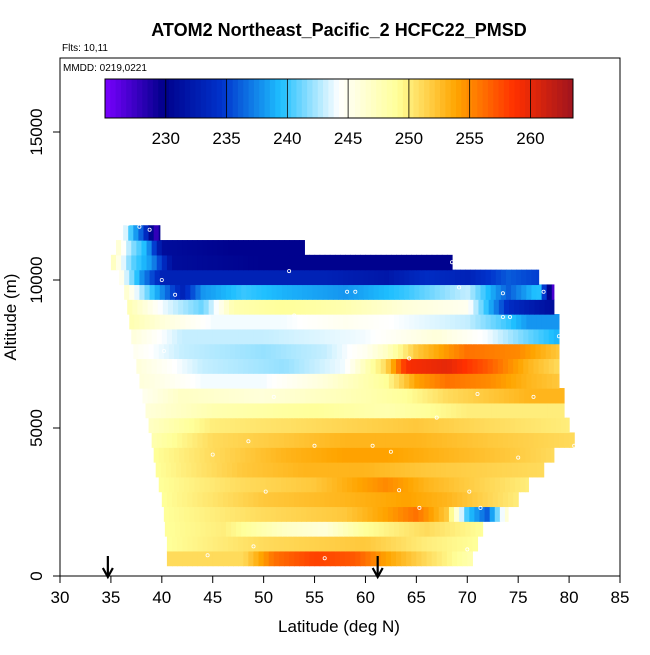 This screenshot has width=650, height=655. What do you see at coordinates (105, 68) in the screenshot?
I see `dates-label: MMDD: 0219,0221` at bounding box center [105, 68].